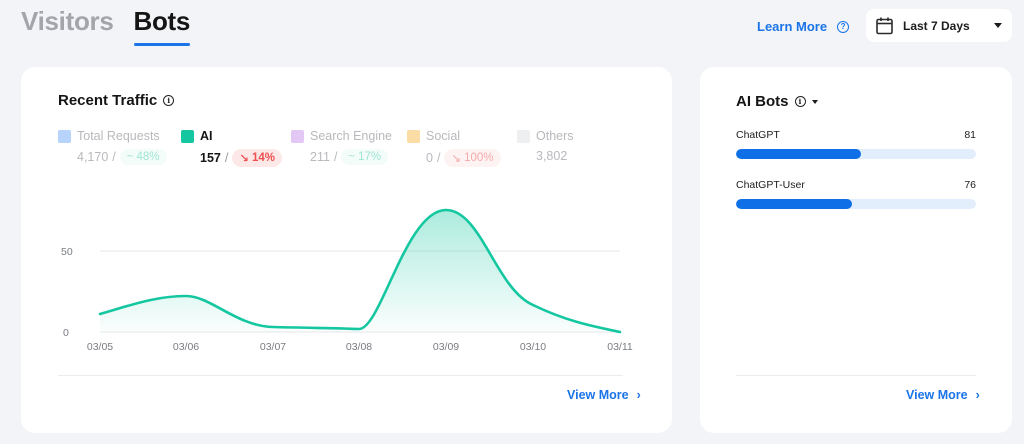 This screenshot has width=1024, height=444. I want to click on change-badge: ~48%, so click(143, 157).